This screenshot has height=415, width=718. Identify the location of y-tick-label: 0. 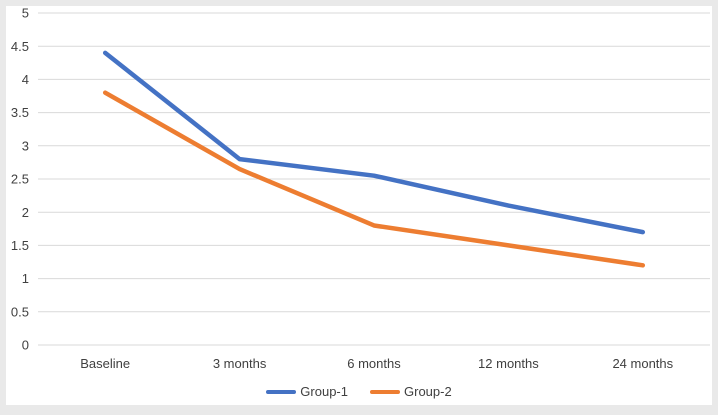
(25, 345).